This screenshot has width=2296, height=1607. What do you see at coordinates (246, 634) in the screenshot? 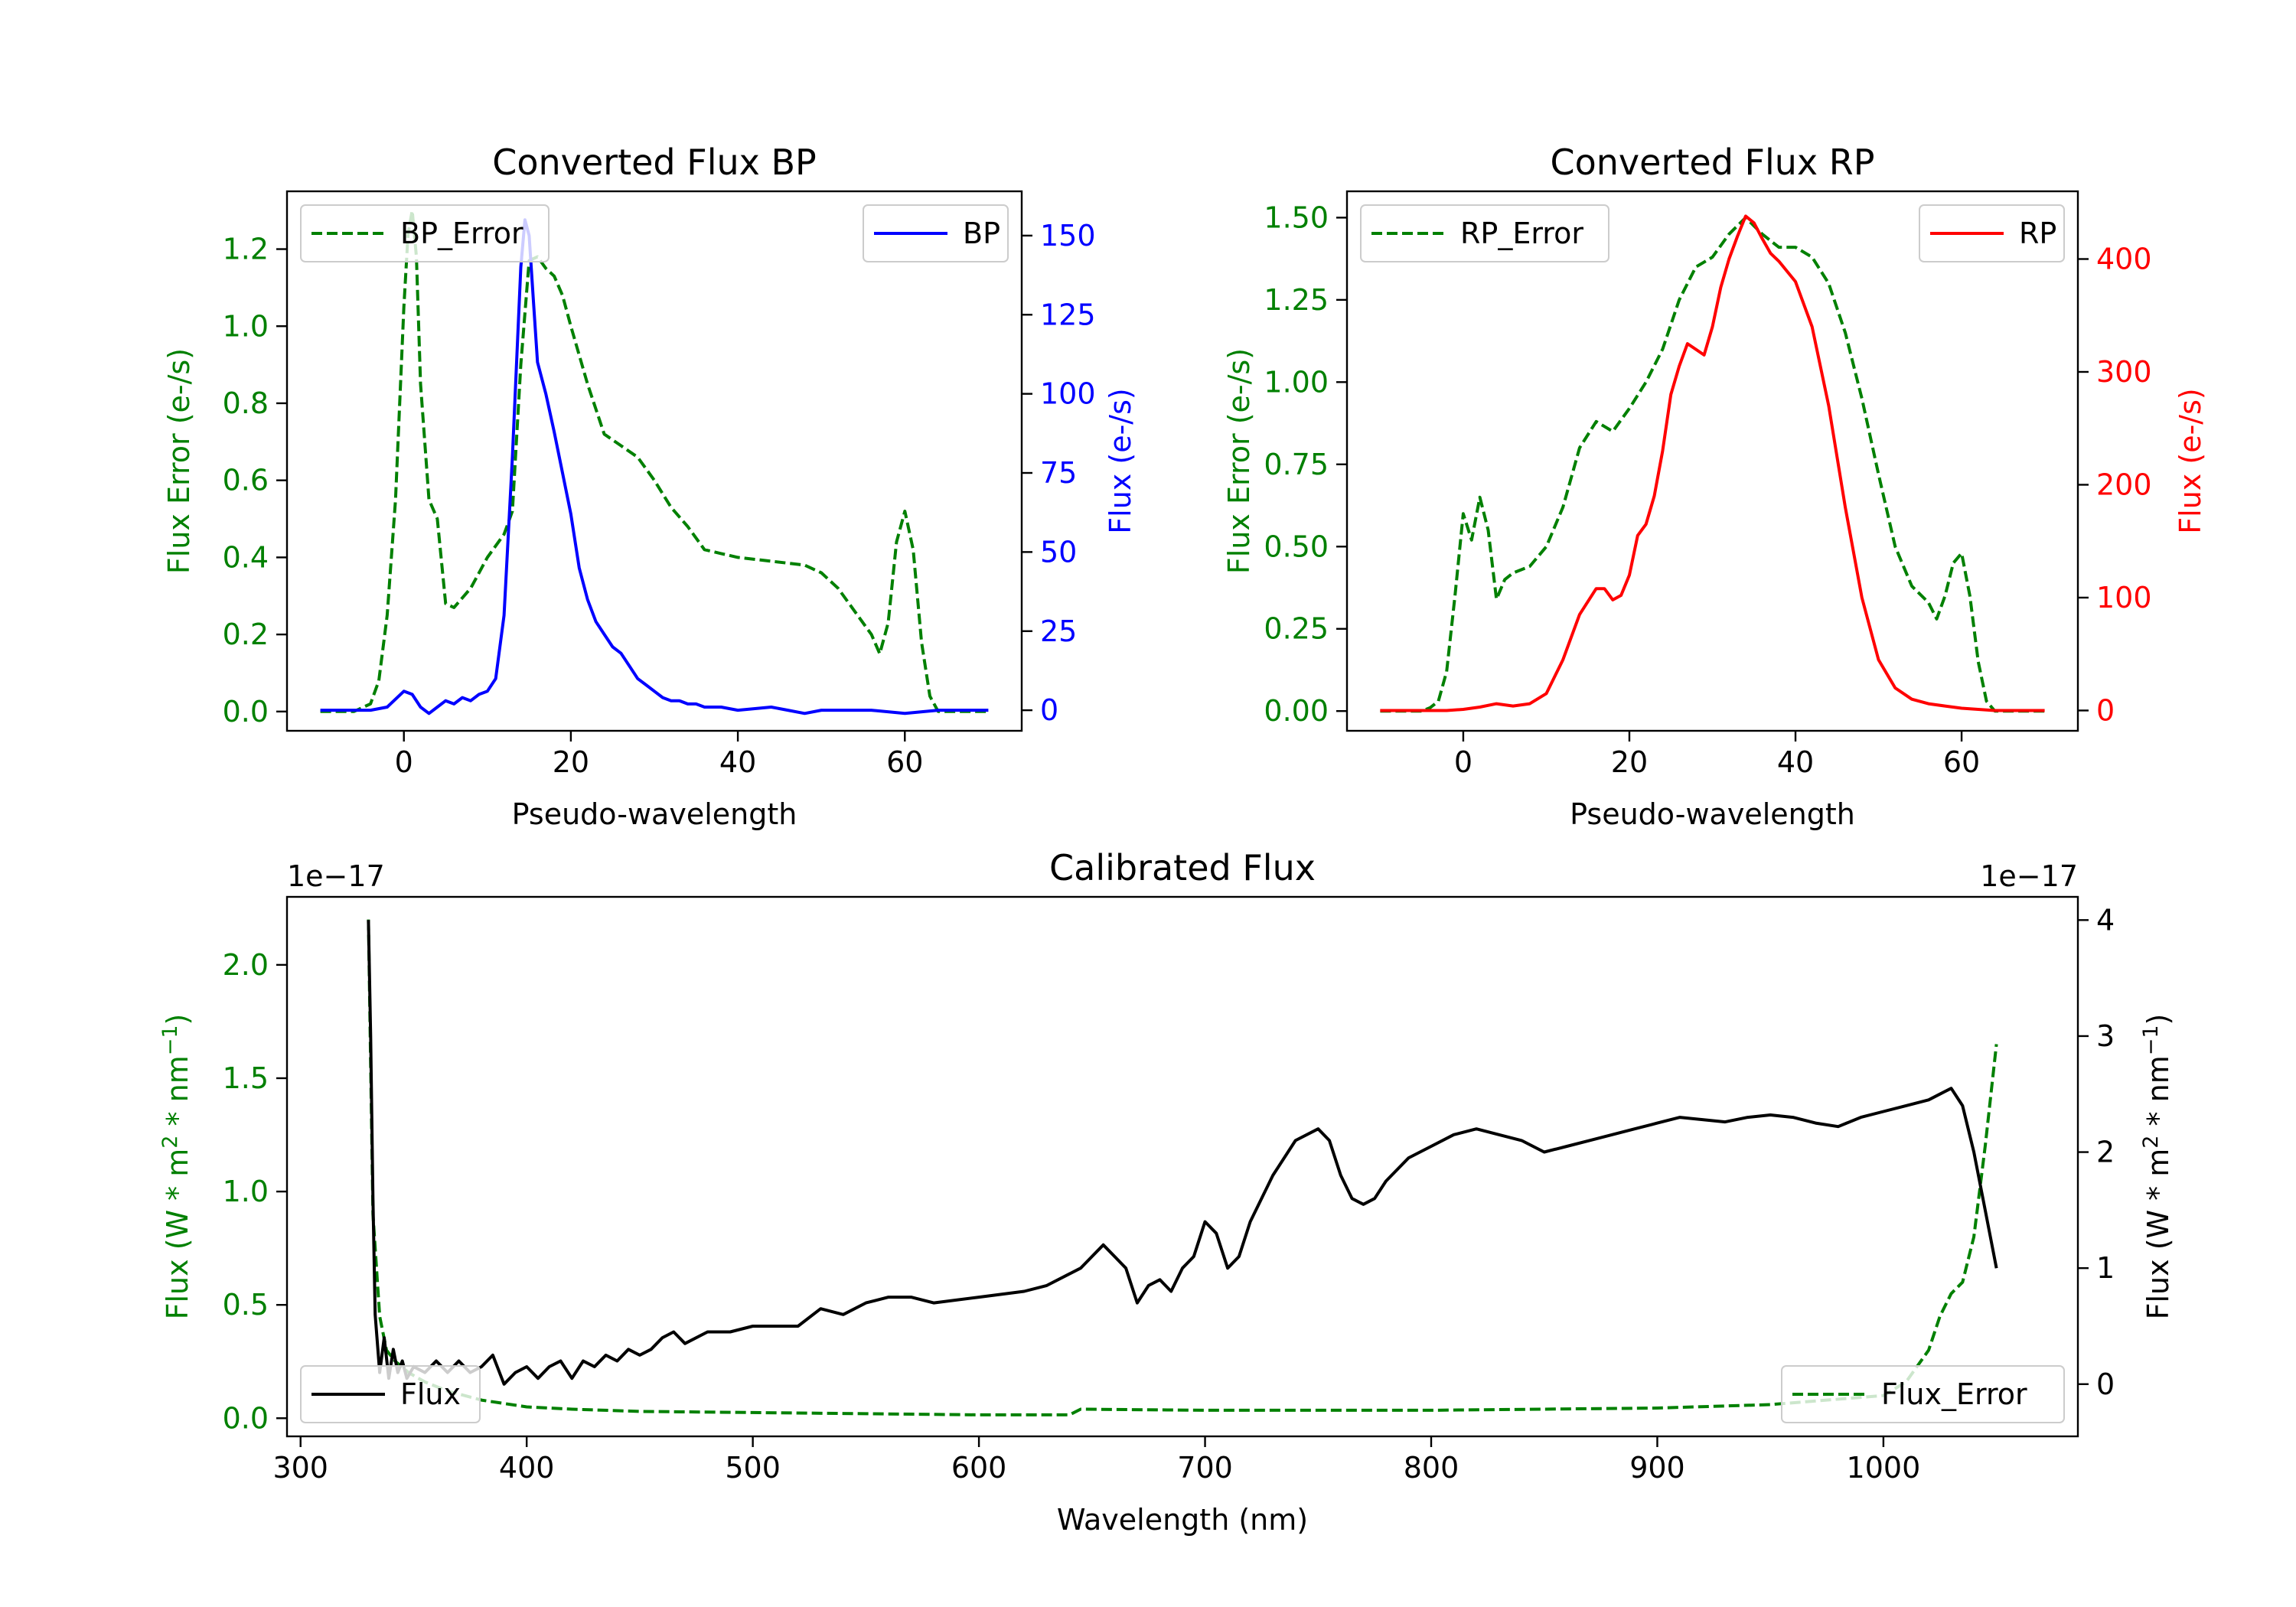
I see `y-left-tick-label: 0.2` at bounding box center [246, 634].